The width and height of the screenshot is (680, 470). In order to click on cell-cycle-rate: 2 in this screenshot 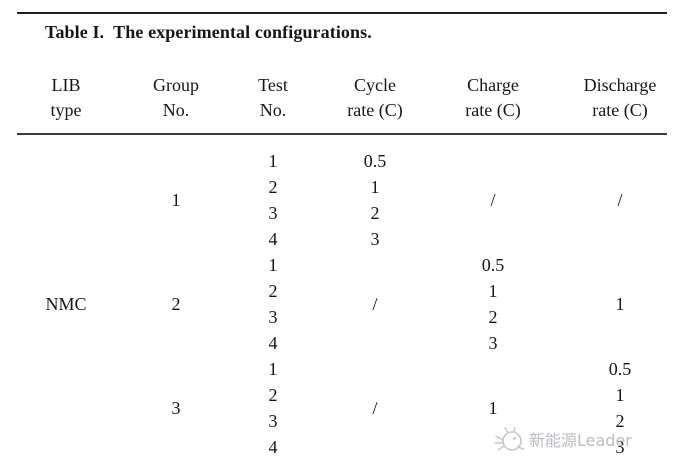, I will do `click(375, 213)`.